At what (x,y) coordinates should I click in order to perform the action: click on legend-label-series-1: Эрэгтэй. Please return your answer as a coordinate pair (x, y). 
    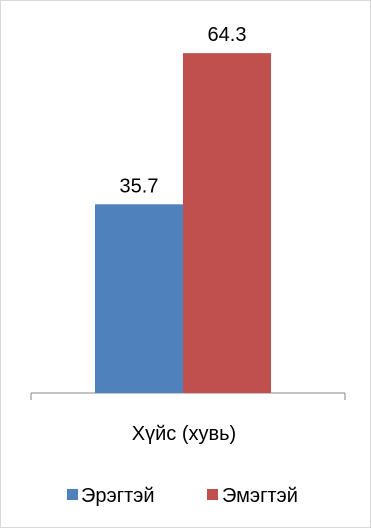
    Looking at the image, I should click on (118, 496).